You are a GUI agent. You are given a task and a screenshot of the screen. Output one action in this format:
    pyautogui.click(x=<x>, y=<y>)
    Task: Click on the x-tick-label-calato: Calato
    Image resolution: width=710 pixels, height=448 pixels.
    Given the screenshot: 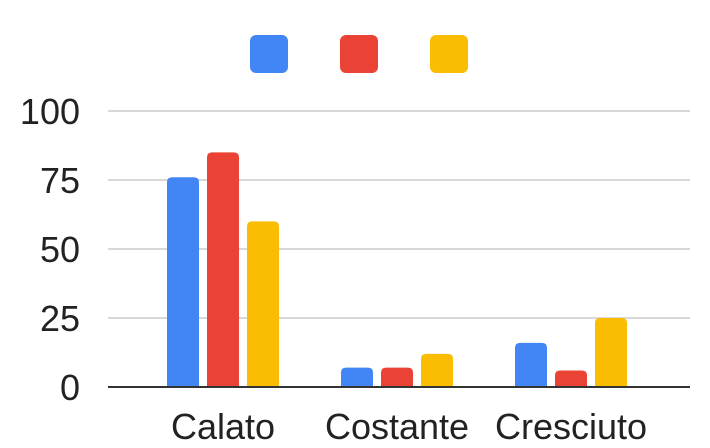 What is the action you would take?
    pyautogui.click(x=223, y=426)
    